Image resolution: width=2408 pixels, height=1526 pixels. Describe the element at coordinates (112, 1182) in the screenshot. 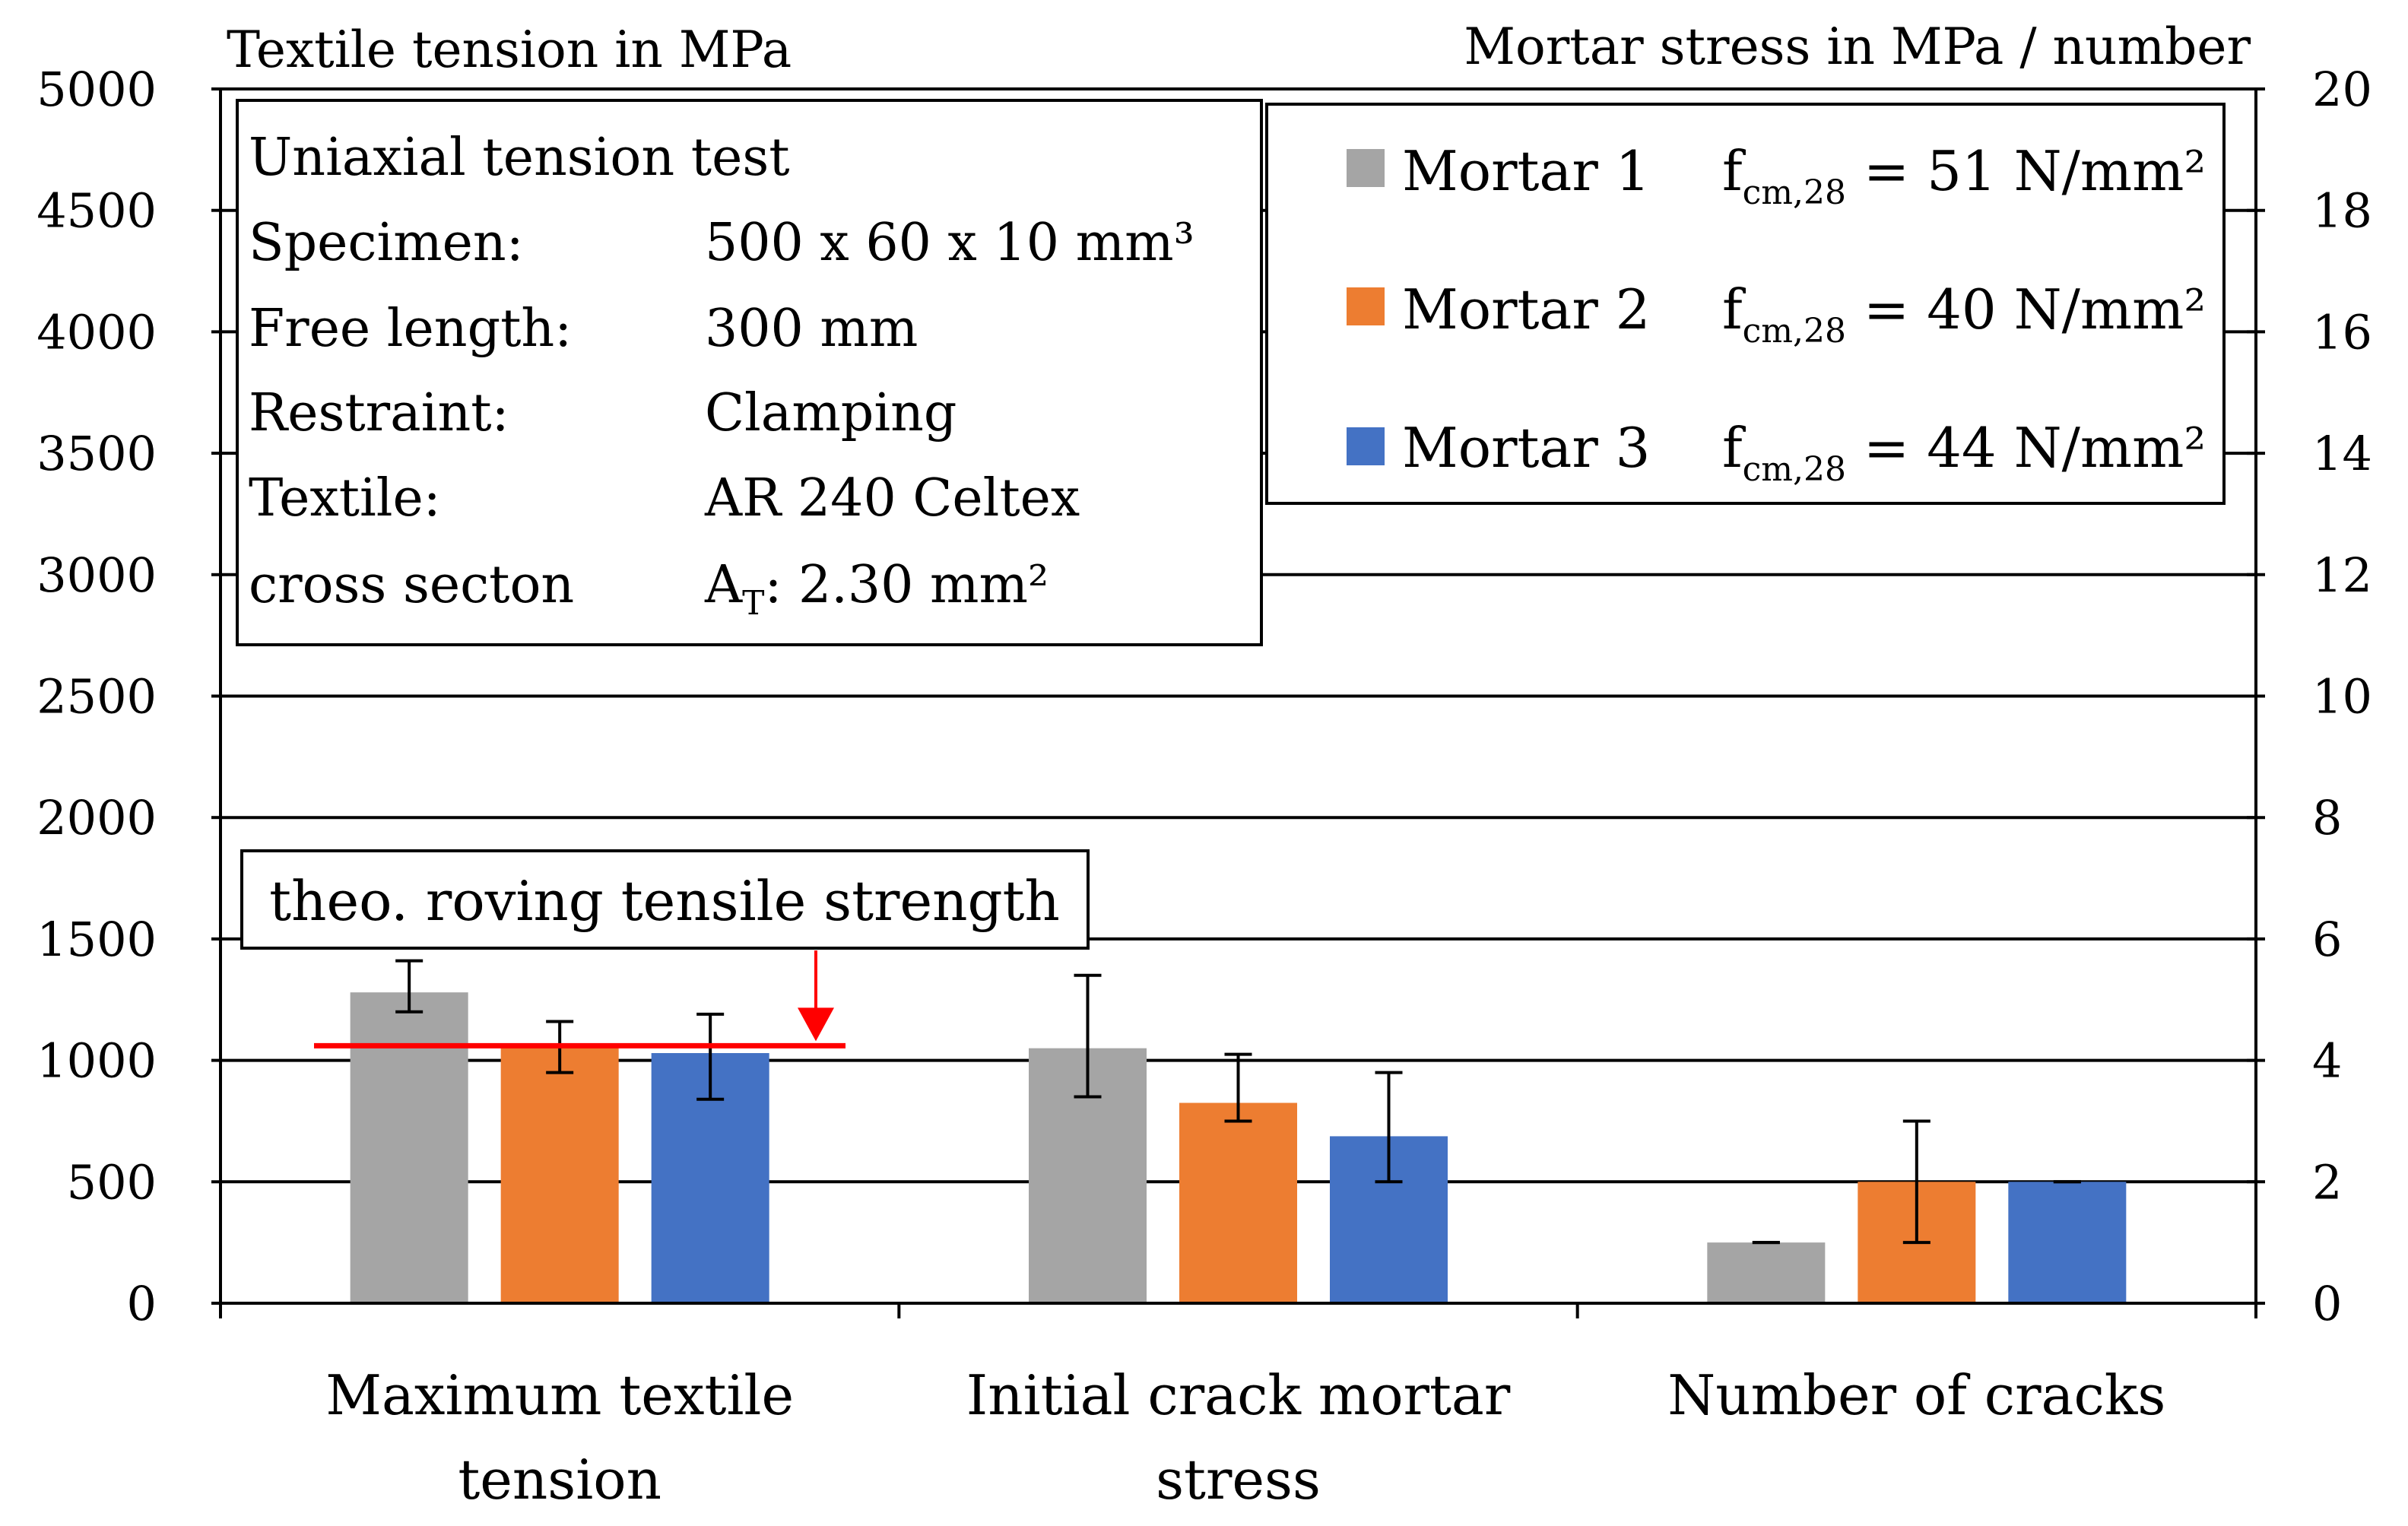

I see `left-tick-label: 500` at that location.